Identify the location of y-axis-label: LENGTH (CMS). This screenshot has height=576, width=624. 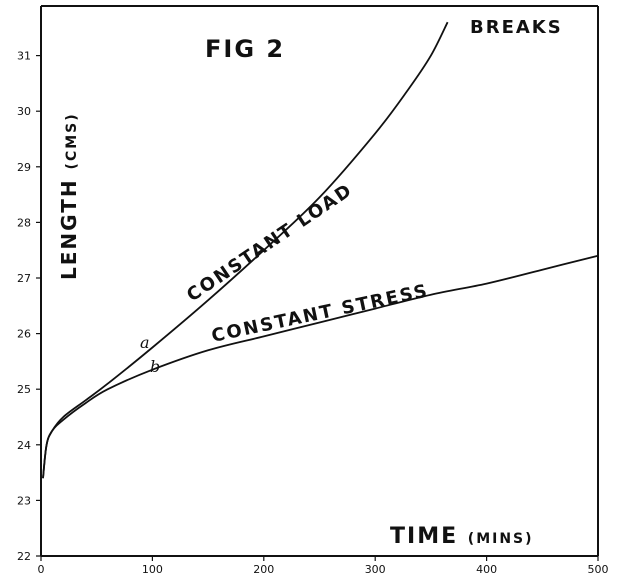
(69, 196).